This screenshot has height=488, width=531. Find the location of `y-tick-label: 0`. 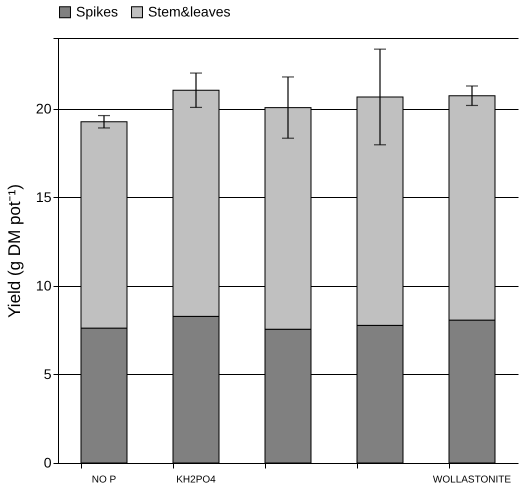

y-tick-label: 0 is located at coordinates (48, 462).